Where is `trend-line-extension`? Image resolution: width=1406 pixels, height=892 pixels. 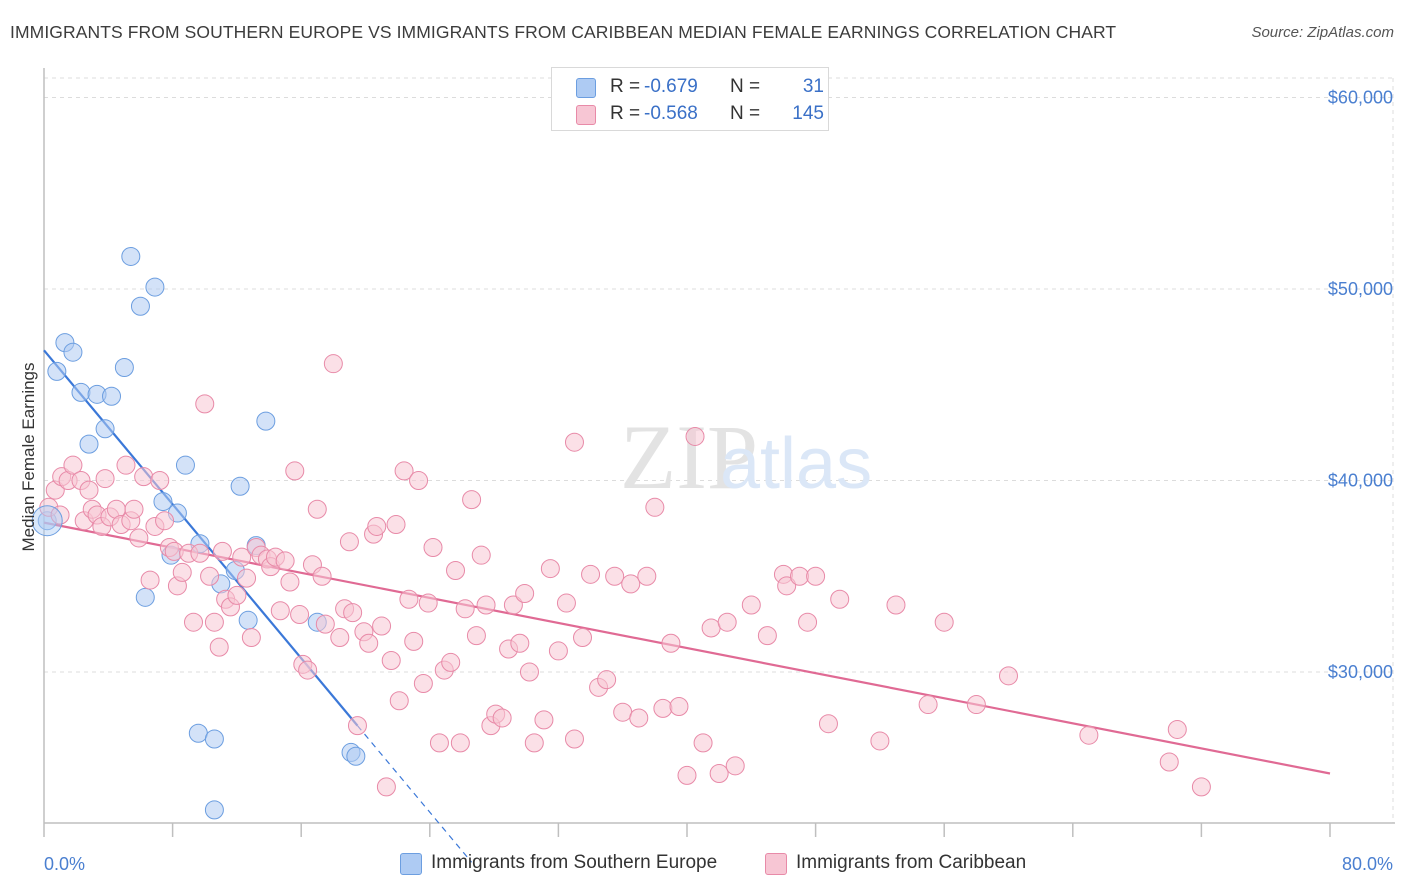 trend-line-extension is located at coordinates (415, 794).